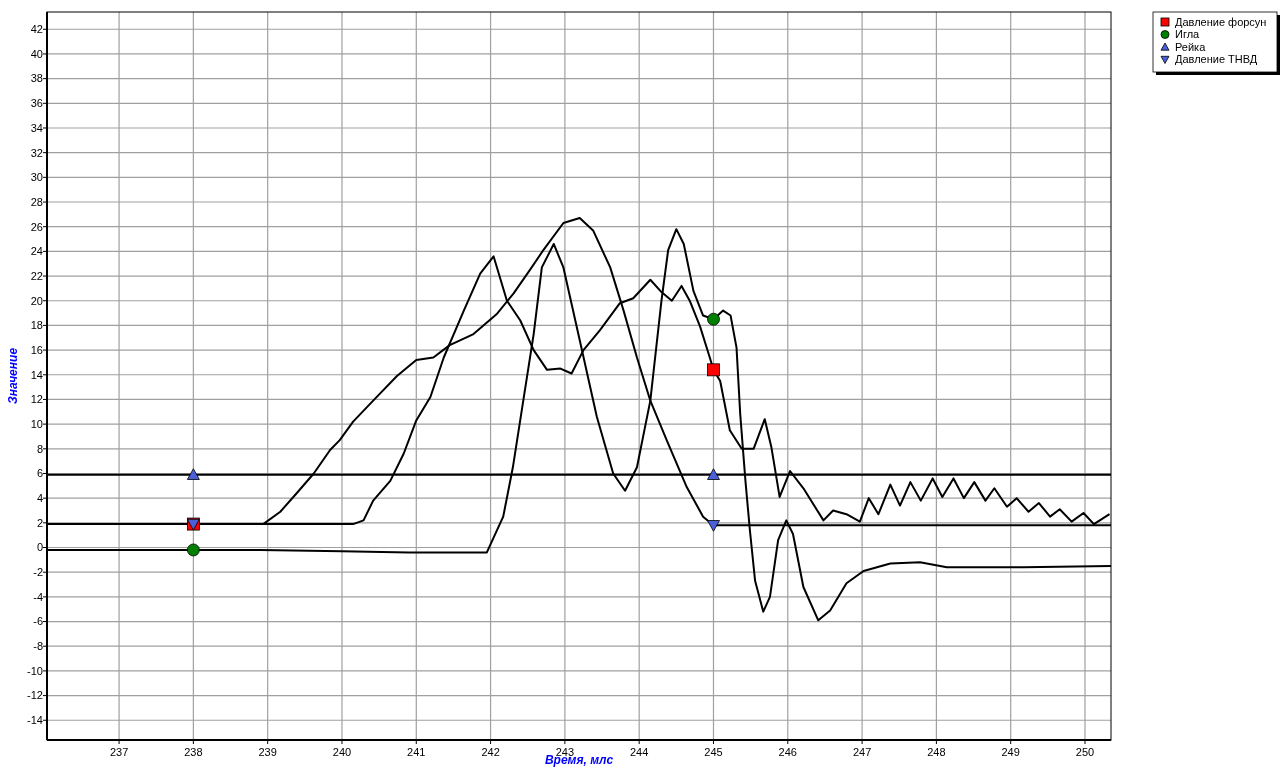 Image resolution: width=1280 pixels, height=769 pixels. What do you see at coordinates (36, 29) in the screenshot?
I see `y-tick-label: 42` at bounding box center [36, 29].